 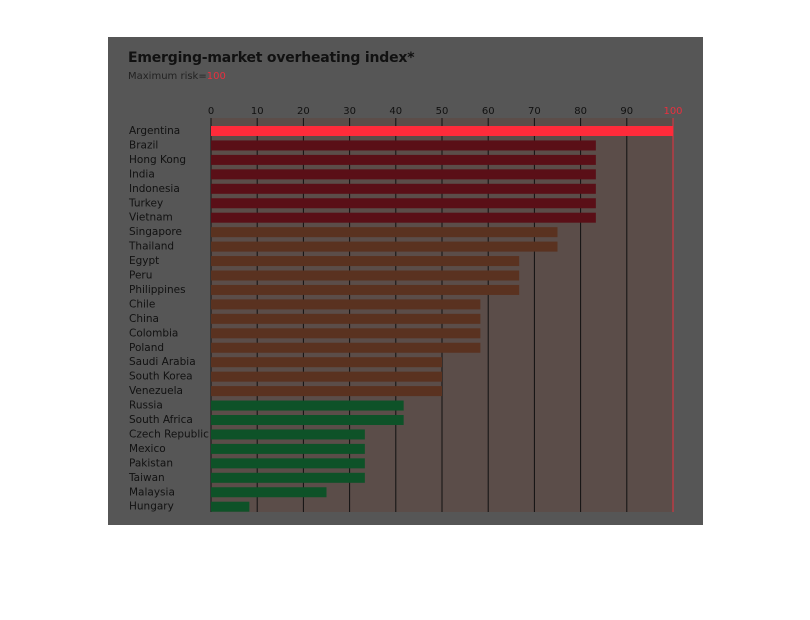 What do you see at coordinates (580, 111) in the screenshot?
I see `tick-label: 80` at bounding box center [580, 111].